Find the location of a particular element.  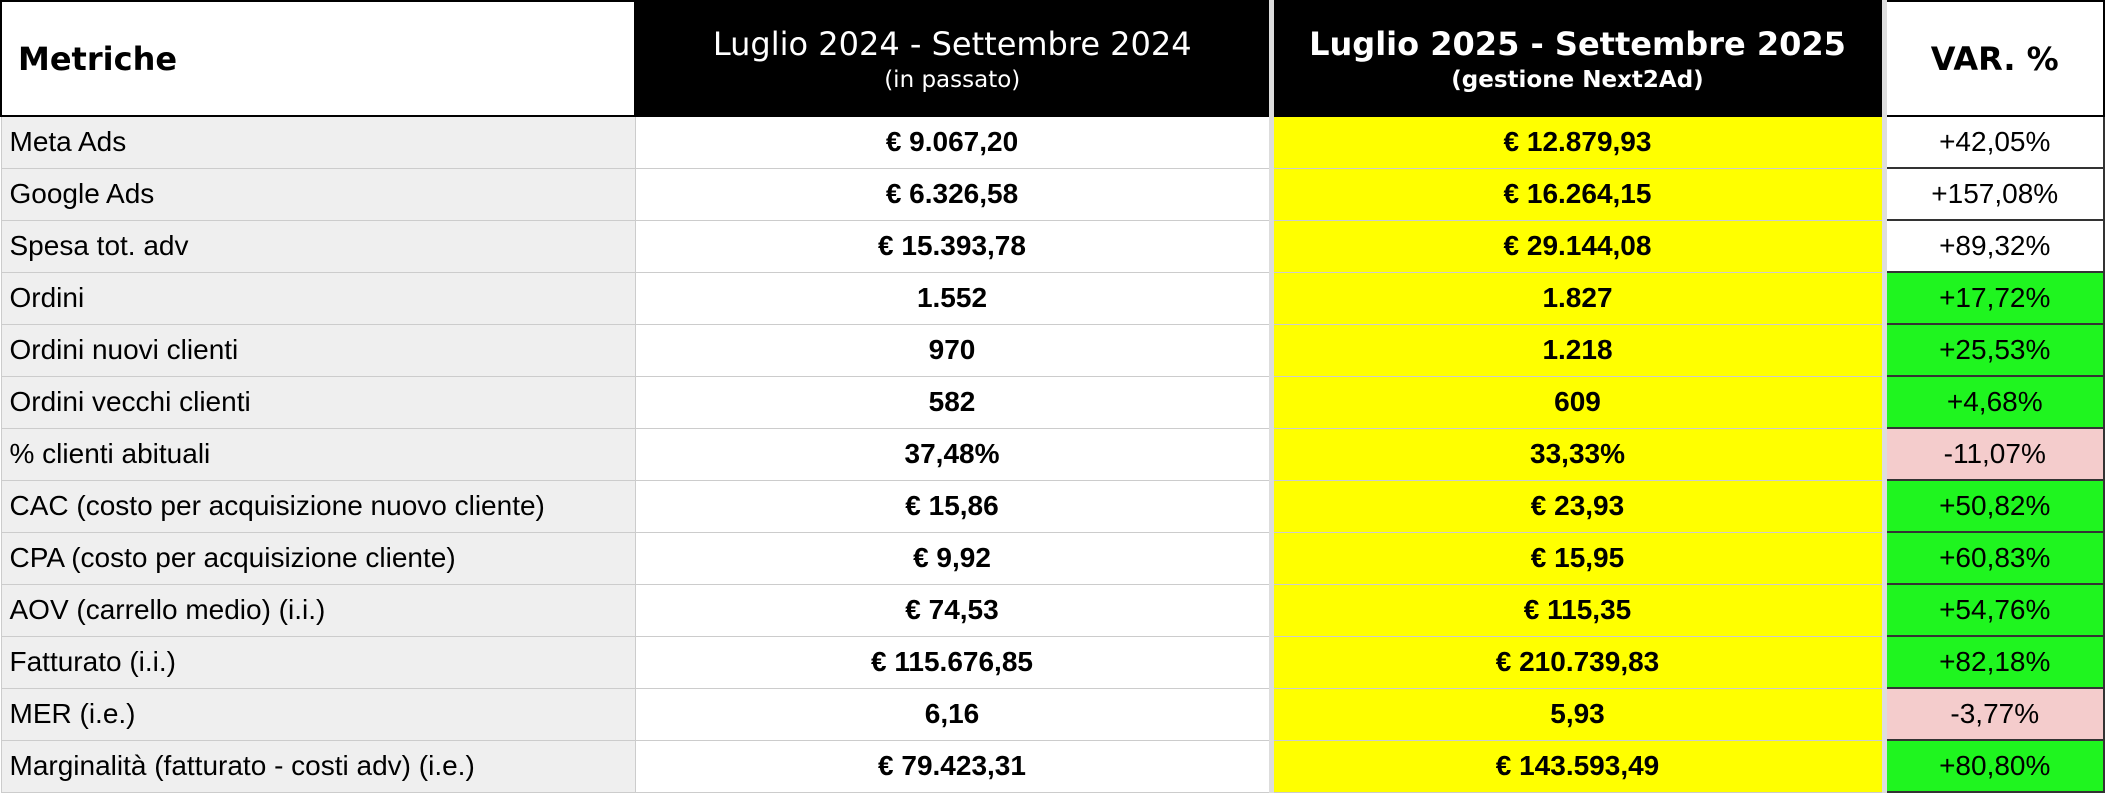

table-row: Ordini 1.552 1.827 +17,72% is located at coordinates (1052, 298).